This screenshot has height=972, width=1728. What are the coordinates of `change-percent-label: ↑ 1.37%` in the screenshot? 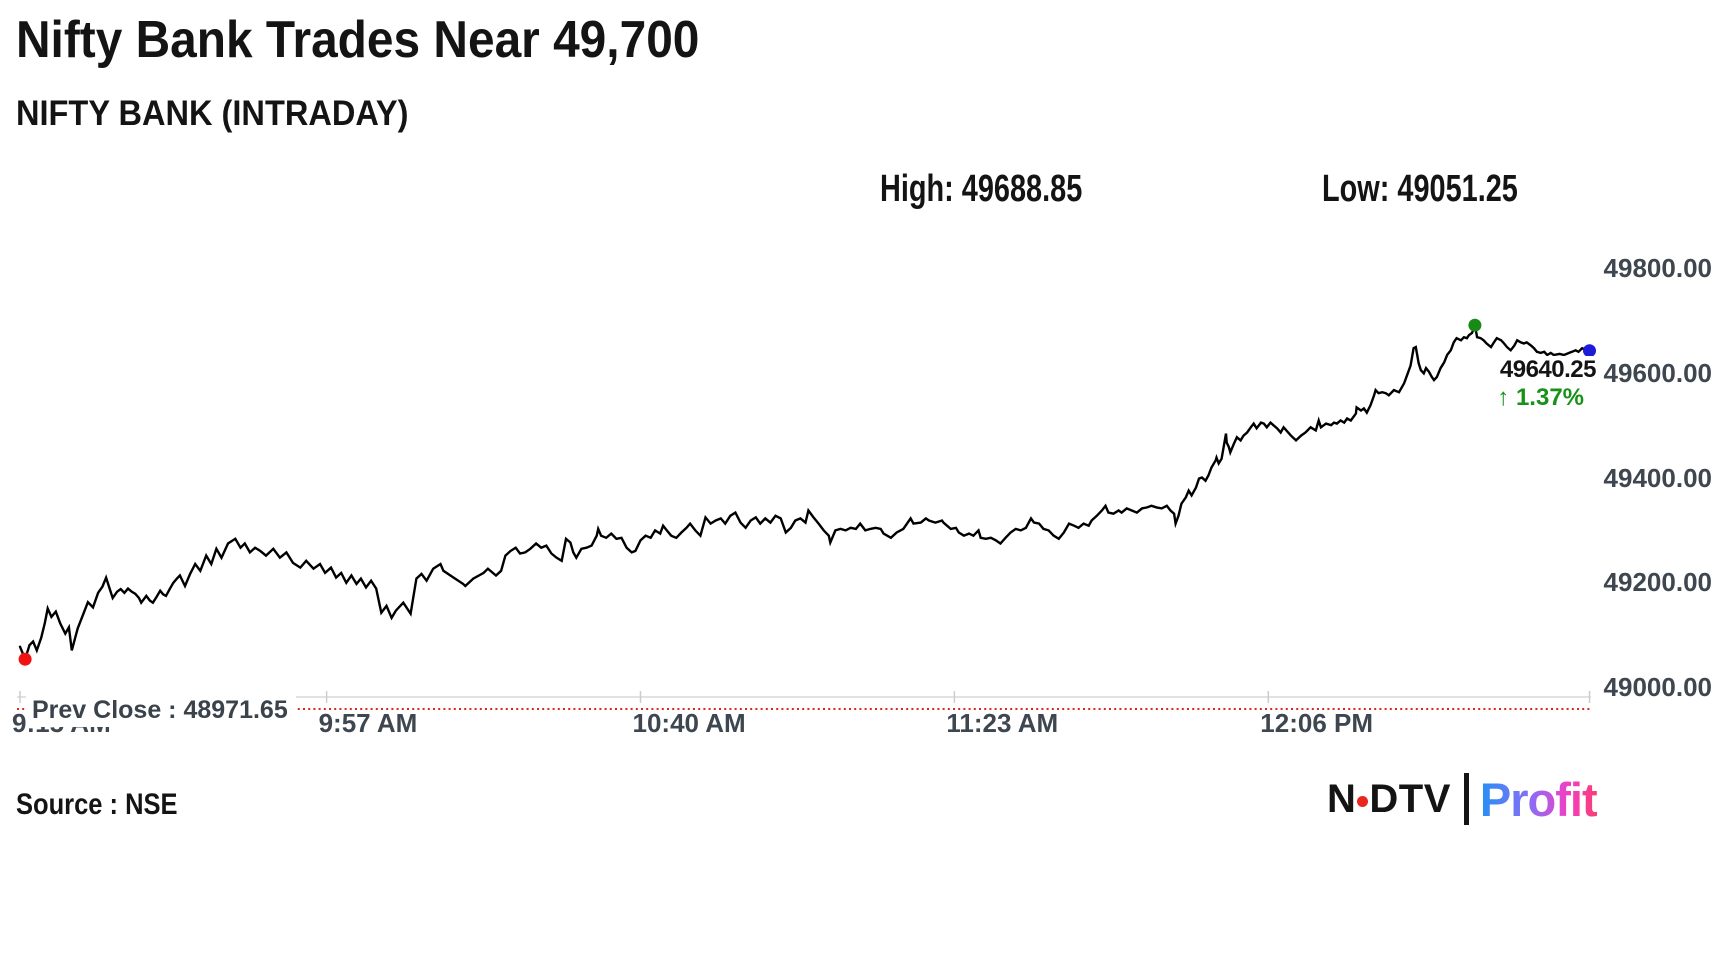 It's located at (1540, 397).